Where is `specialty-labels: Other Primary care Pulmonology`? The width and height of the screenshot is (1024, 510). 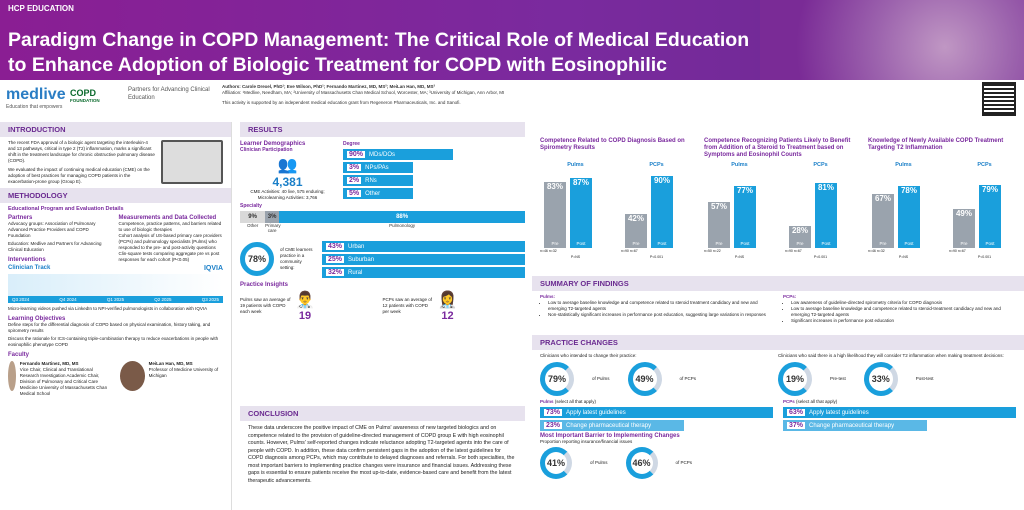 specialty-labels: Other Primary care Pulmonology is located at coordinates (382, 228).